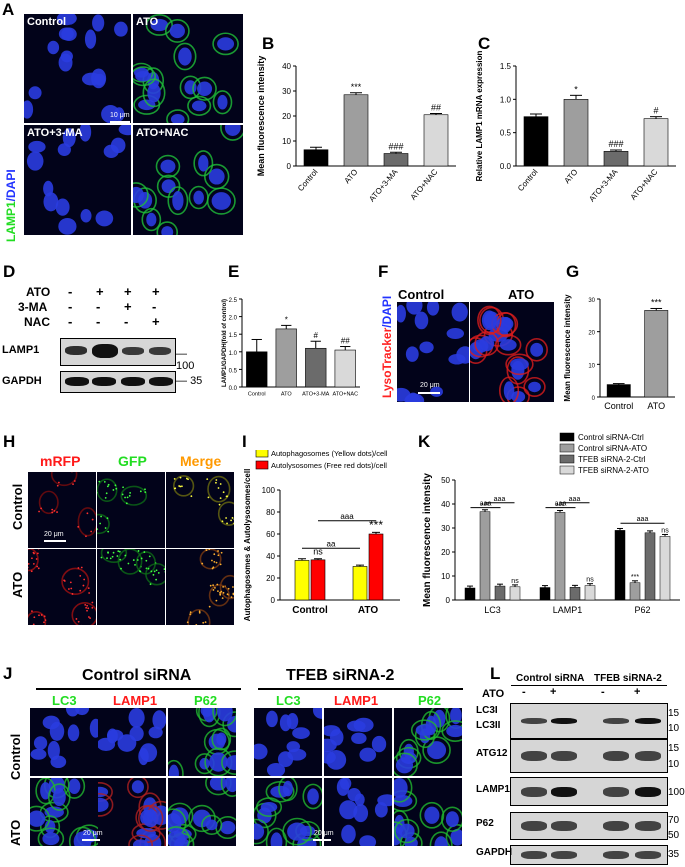  What do you see at coordinates (70, 306) in the screenshot?
I see `treatment-mark: -` at bounding box center [70, 306].